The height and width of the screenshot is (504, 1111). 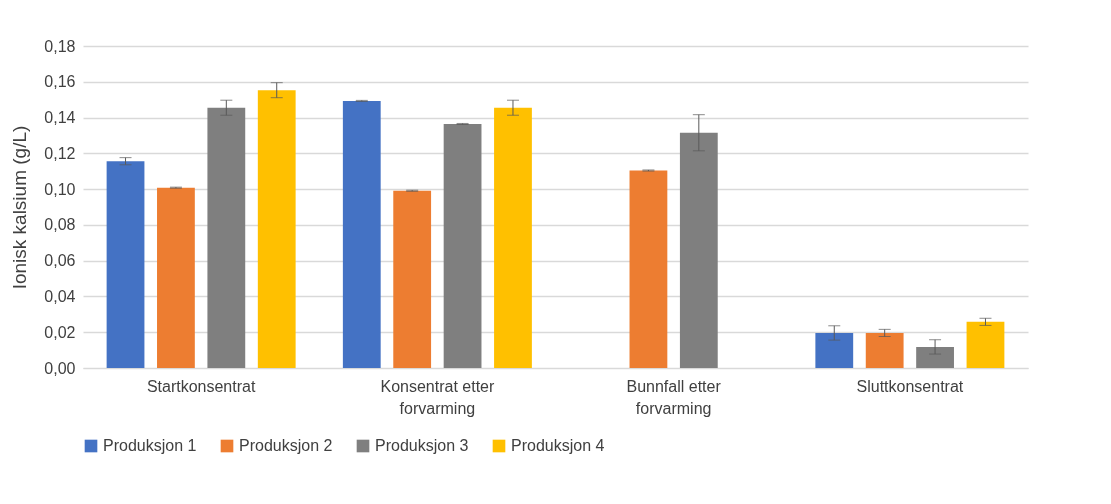 What do you see at coordinates (60, 153) in the screenshot?
I see `y-tick-label: 0,12` at bounding box center [60, 153].